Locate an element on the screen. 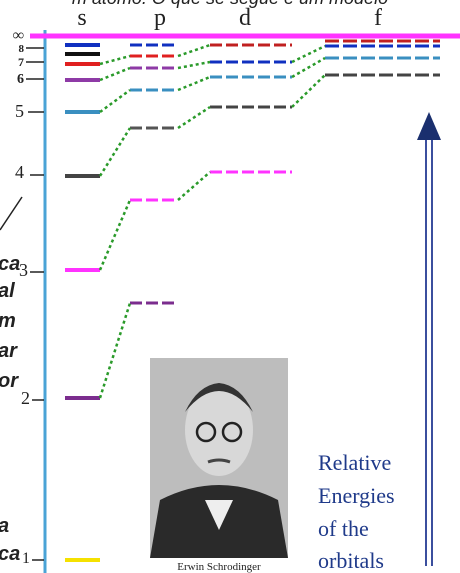  level-label: 8 is located at coordinates (22, 49).